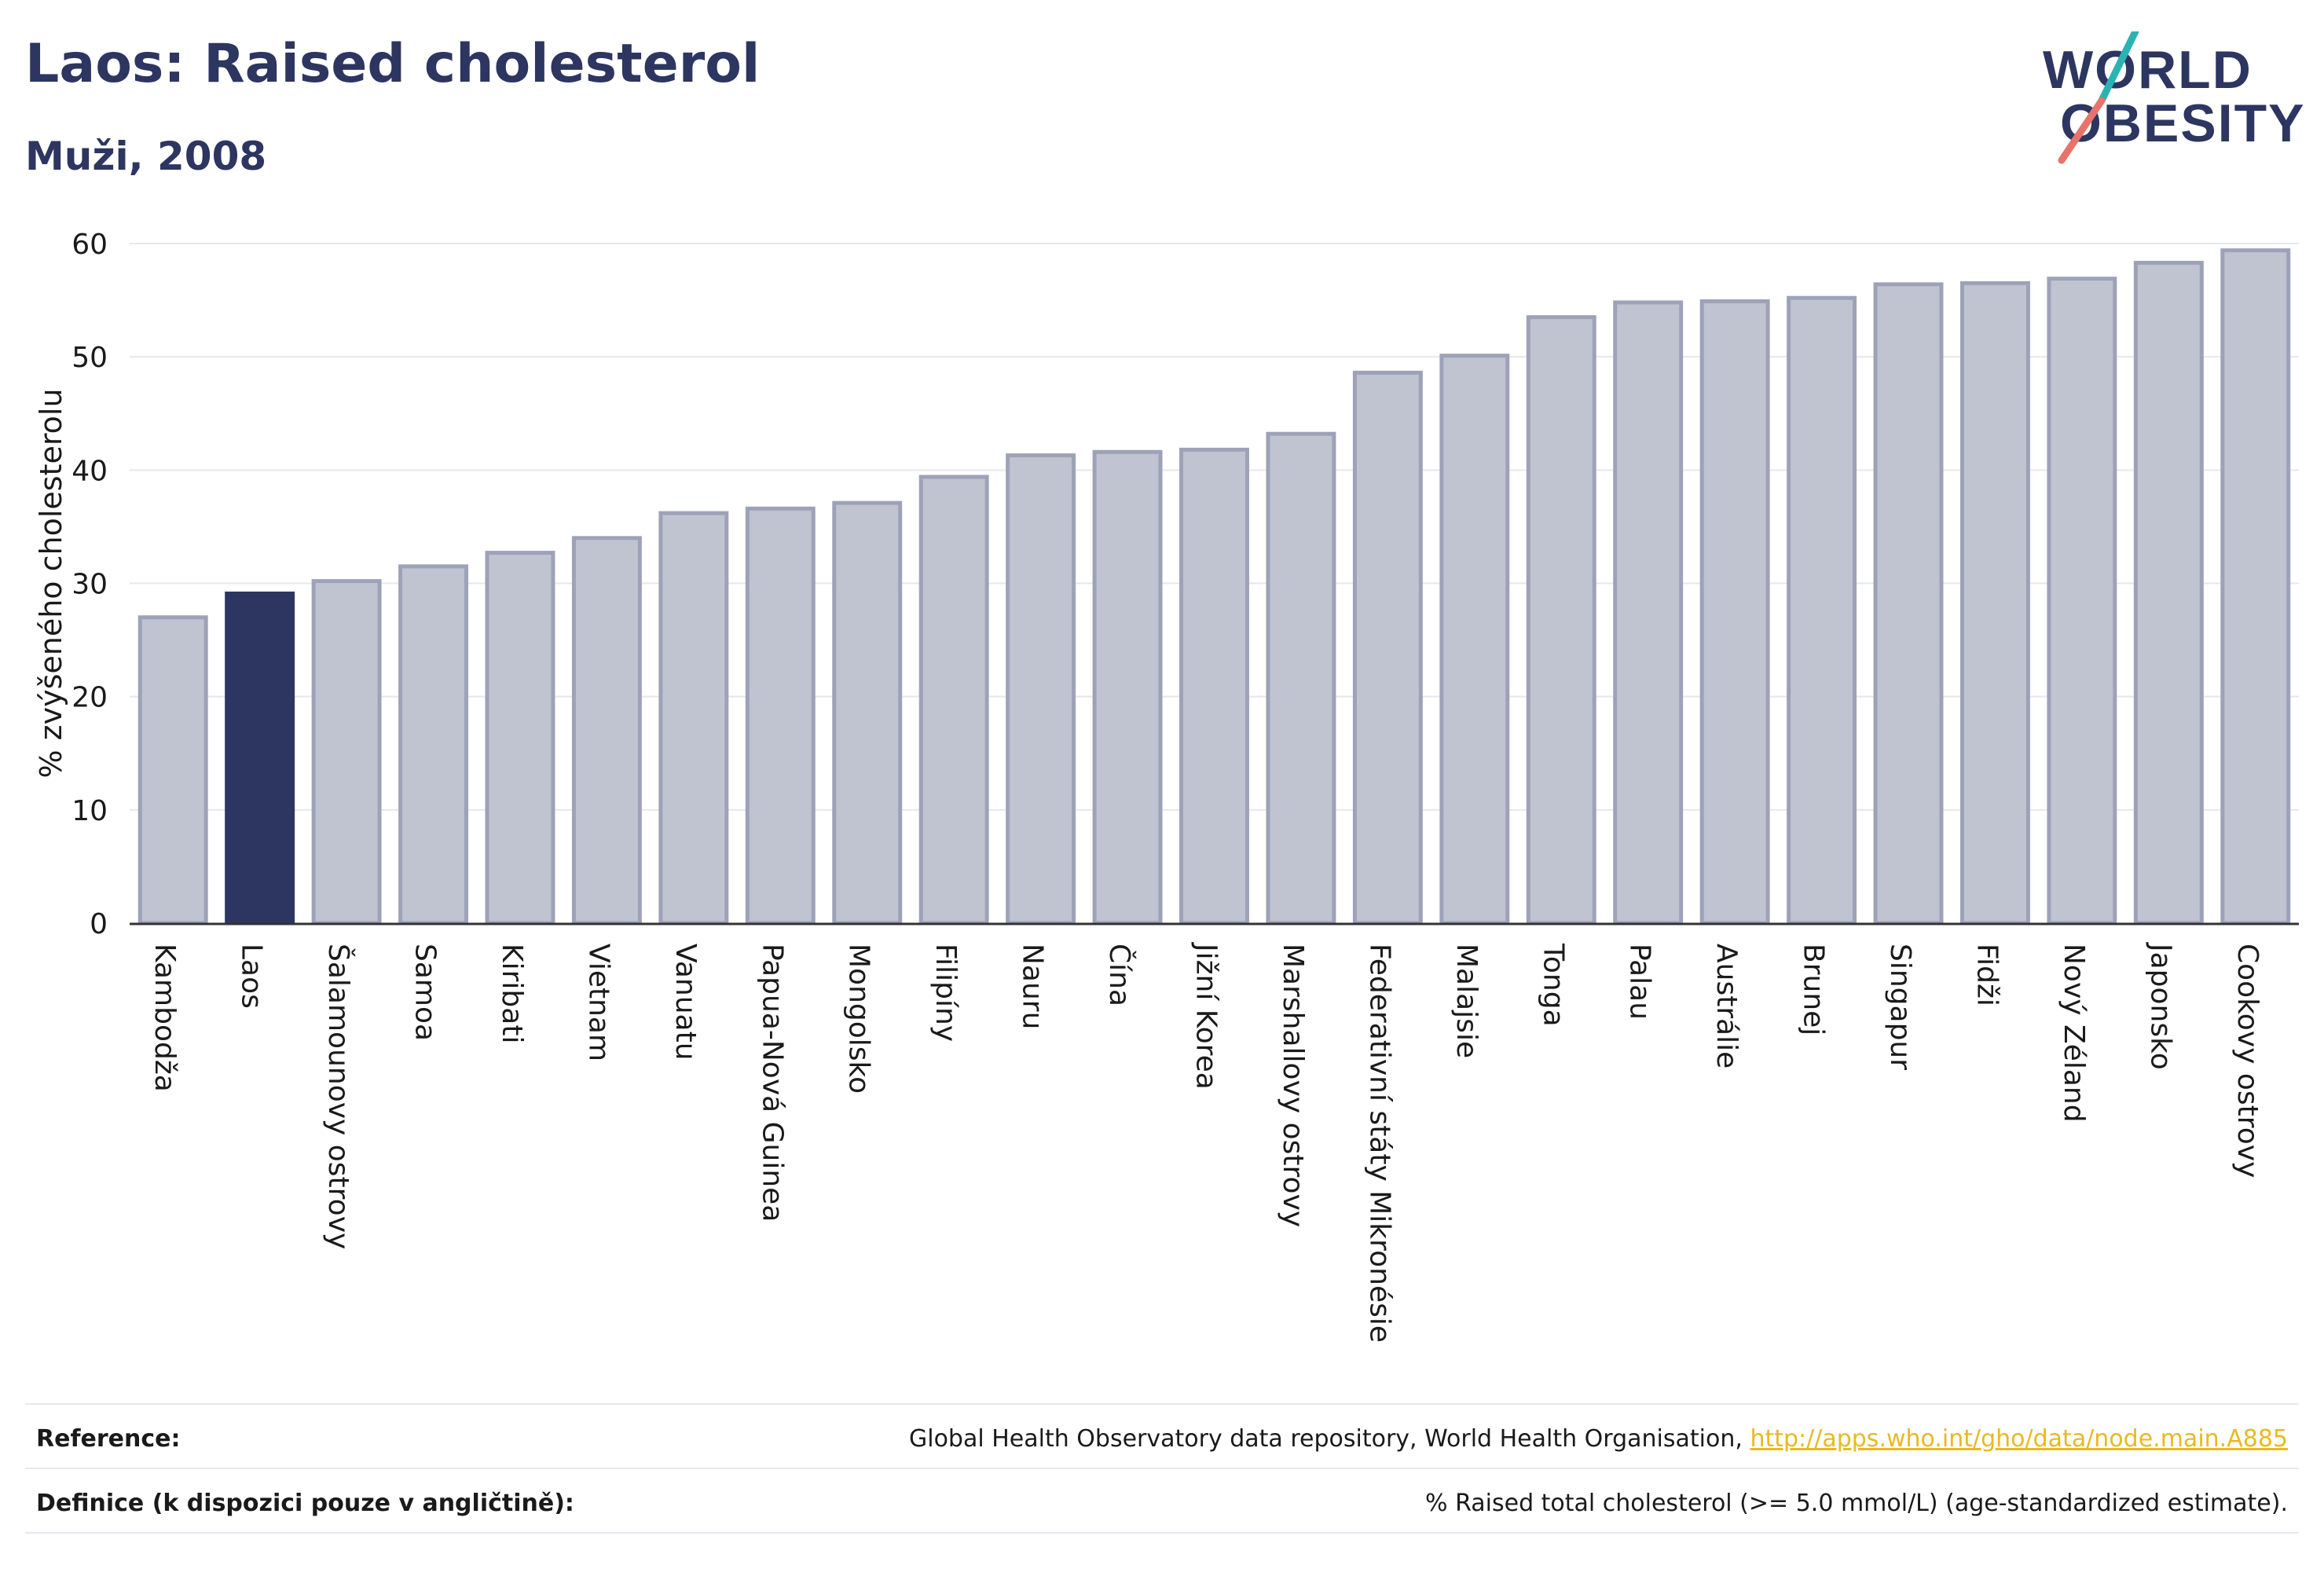 This screenshot has height=1576, width=2324. I want to click on x-tick-label: Mongolsko, so click(859, 1019).